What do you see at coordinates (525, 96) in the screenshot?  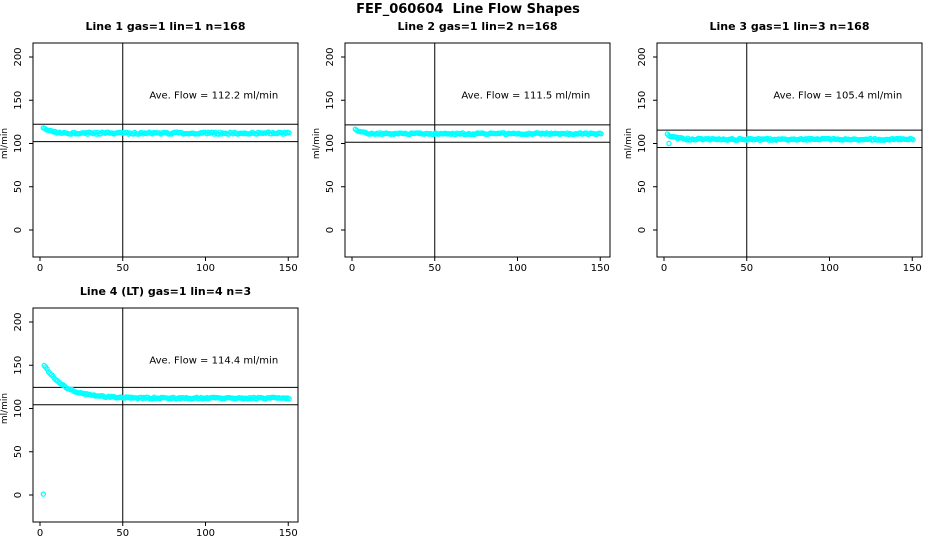 I see `ave-flow-annotation: Ave. Flow = 111.5 ml/min` at bounding box center [525, 96].